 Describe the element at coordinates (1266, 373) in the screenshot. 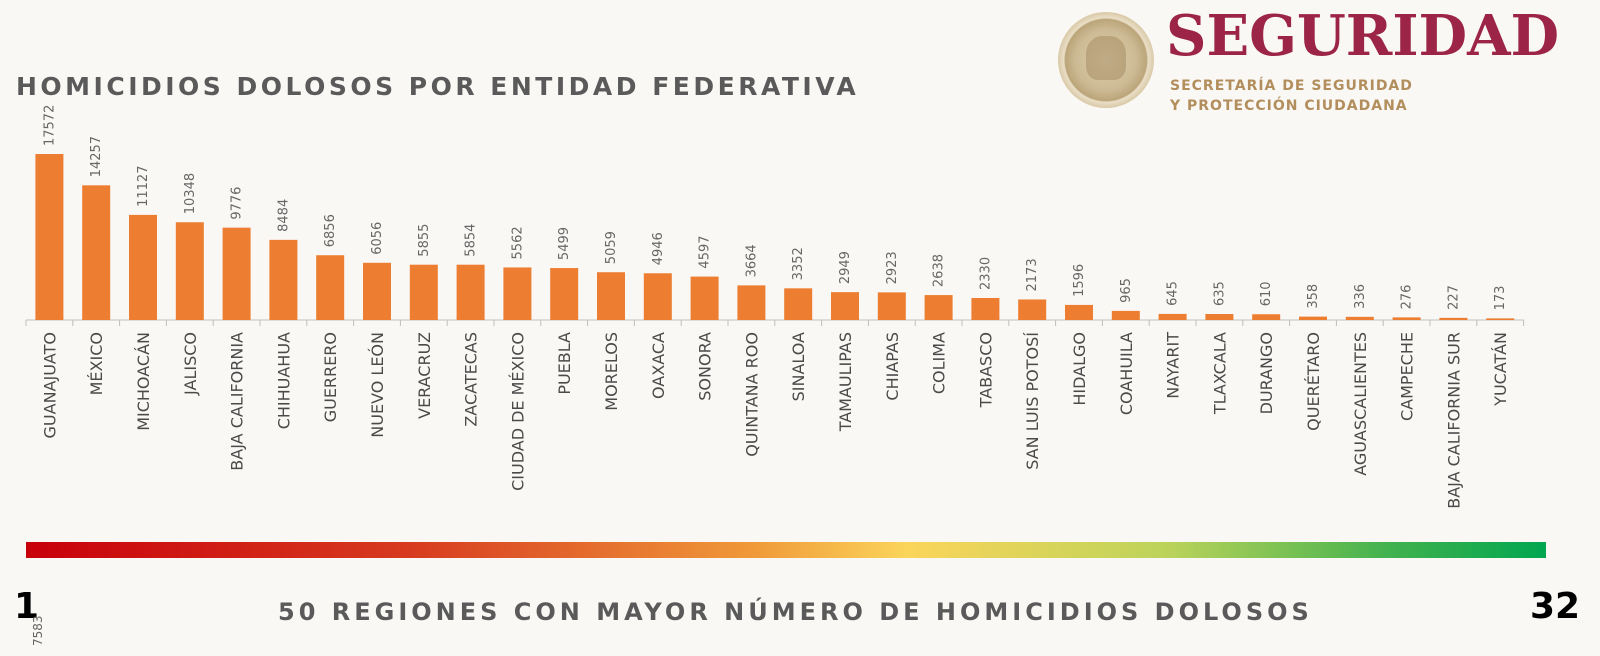

I see `category-label-26: DURANGO` at that location.